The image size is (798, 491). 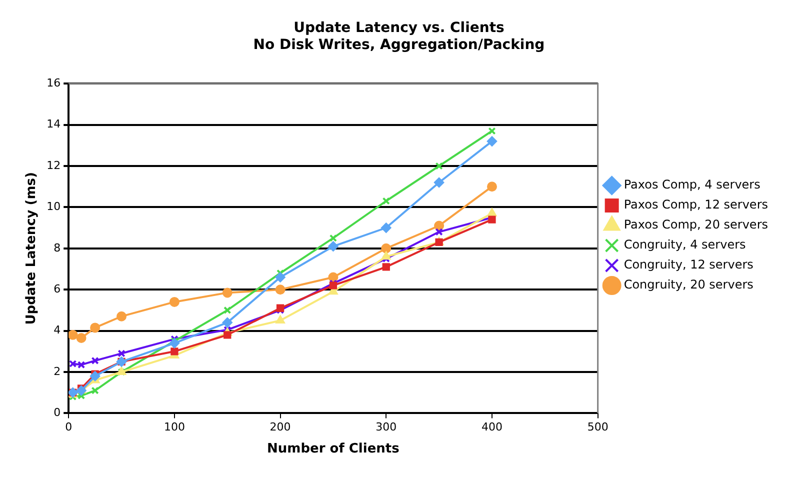 I want to click on chart-subtitle: No Disk Writes, Aggregation/Packing, so click(x=399, y=44).